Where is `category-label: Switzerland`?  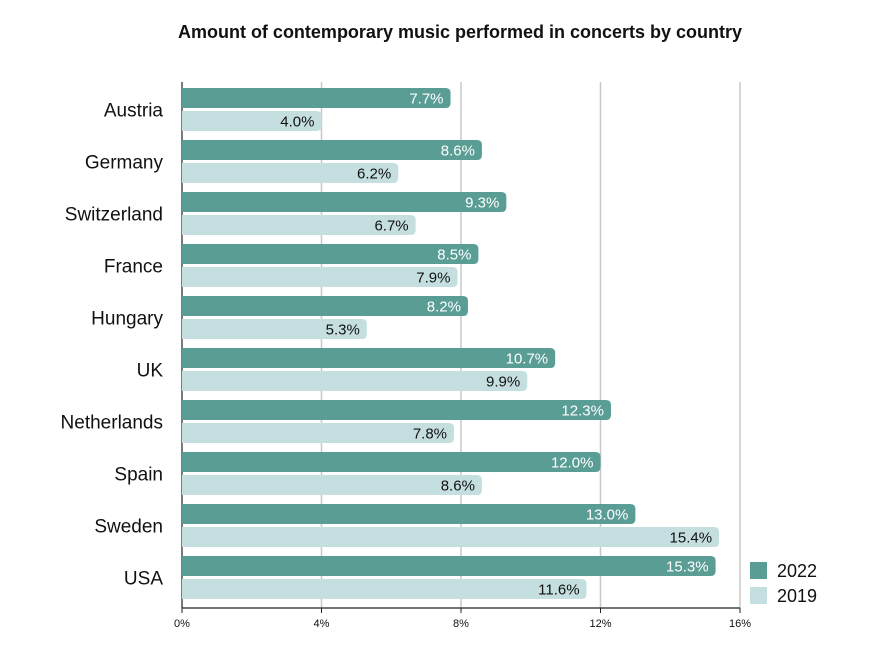
category-label: Switzerland is located at coordinates (114, 215).